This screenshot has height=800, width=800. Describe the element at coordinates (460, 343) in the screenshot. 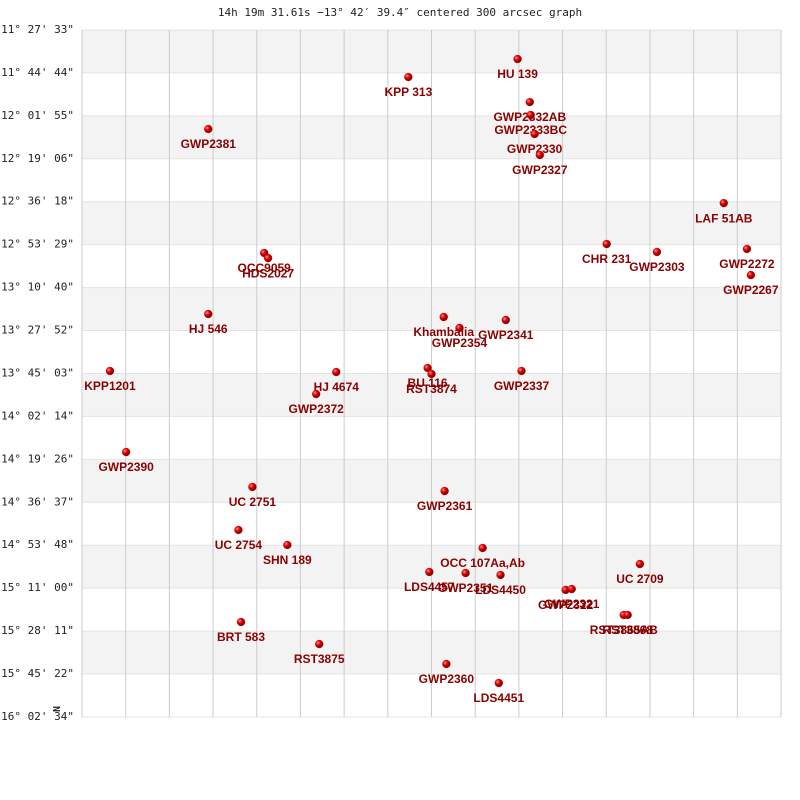

I see `star-label: GWP2354` at that location.